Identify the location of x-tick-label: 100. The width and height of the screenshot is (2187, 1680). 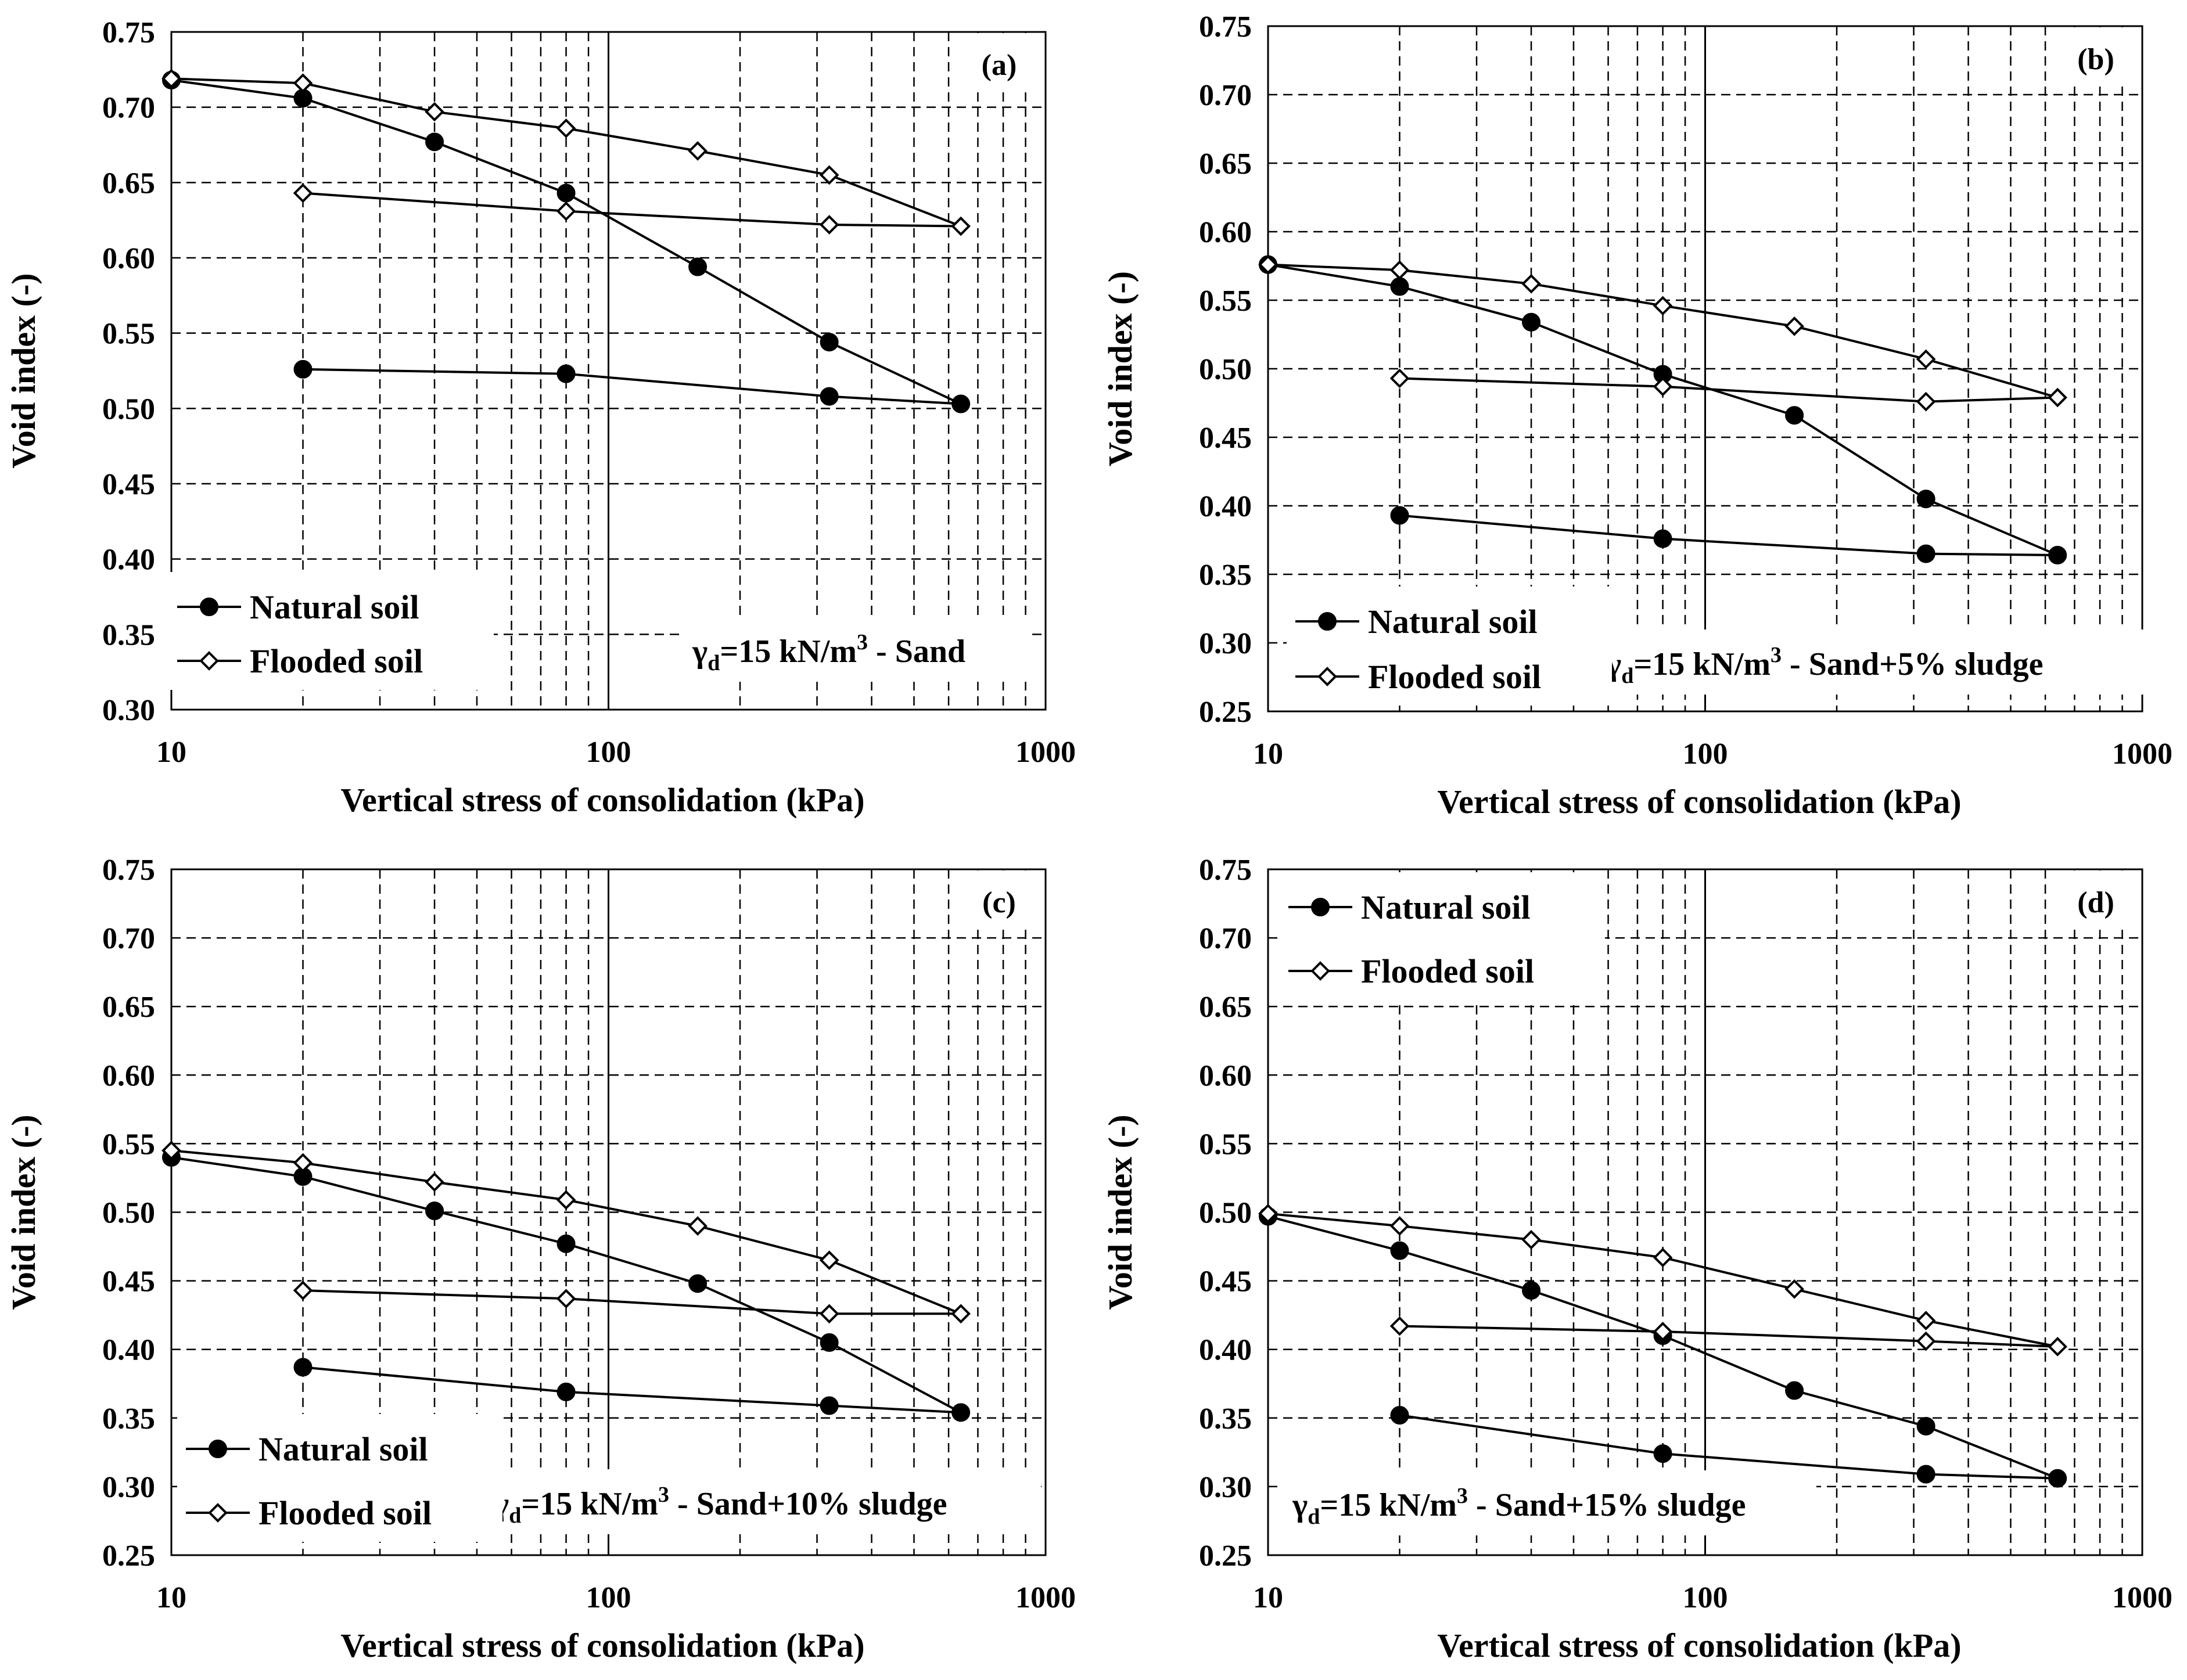
(608, 1597).